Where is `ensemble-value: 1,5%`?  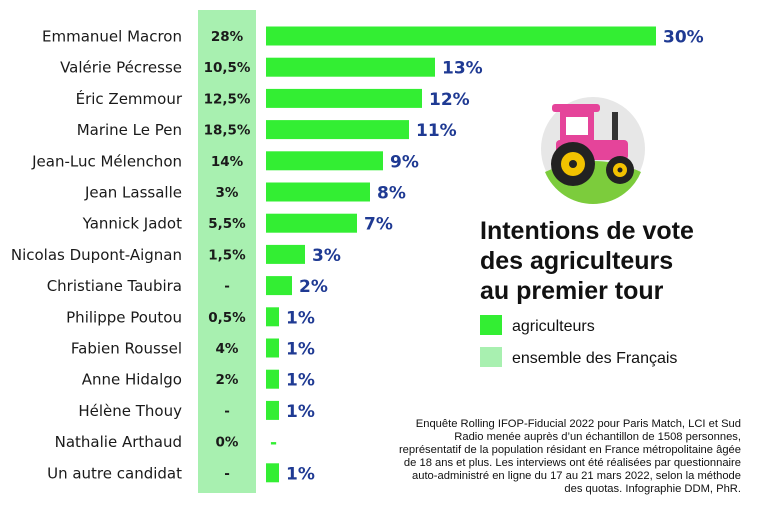 ensemble-value: 1,5% is located at coordinates (227, 255).